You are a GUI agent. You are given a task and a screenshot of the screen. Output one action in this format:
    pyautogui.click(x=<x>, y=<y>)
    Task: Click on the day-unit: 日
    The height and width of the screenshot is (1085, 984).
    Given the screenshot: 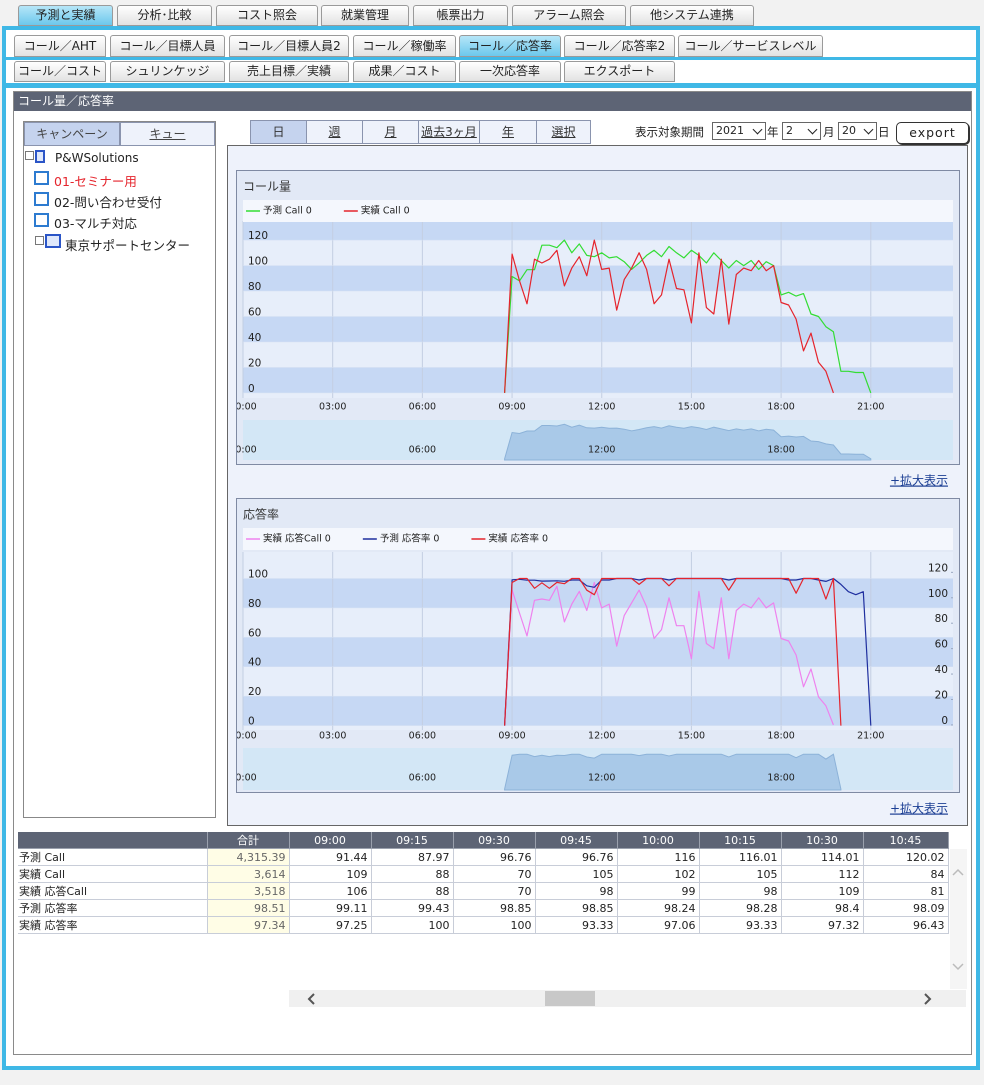 What is the action you would take?
    pyautogui.click(x=884, y=132)
    